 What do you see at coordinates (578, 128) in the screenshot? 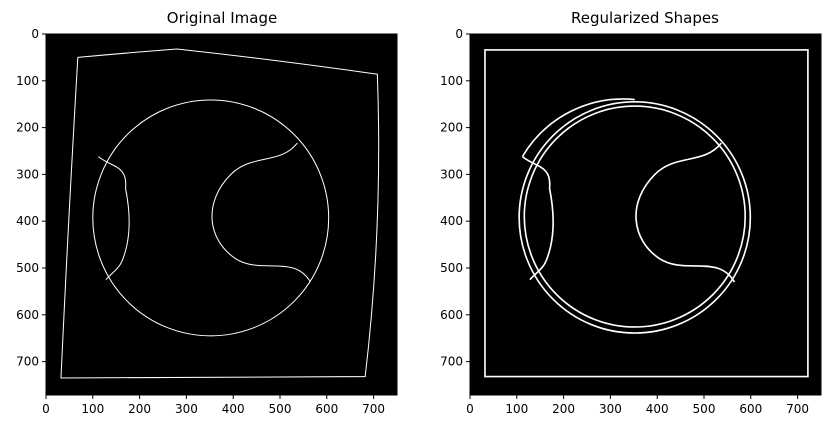
I see `left-arc` at bounding box center [578, 128].